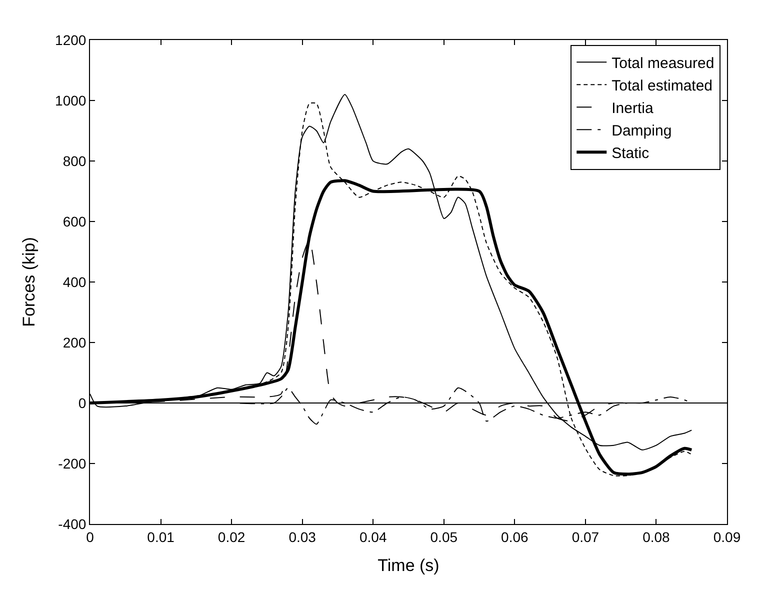 Image resolution: width=762 pixels, height=589 pixels. What do you see at coordinates (70, 100) in the screenshot?
I see `y-tick-label: 1000` at bounding box center [70, 100].